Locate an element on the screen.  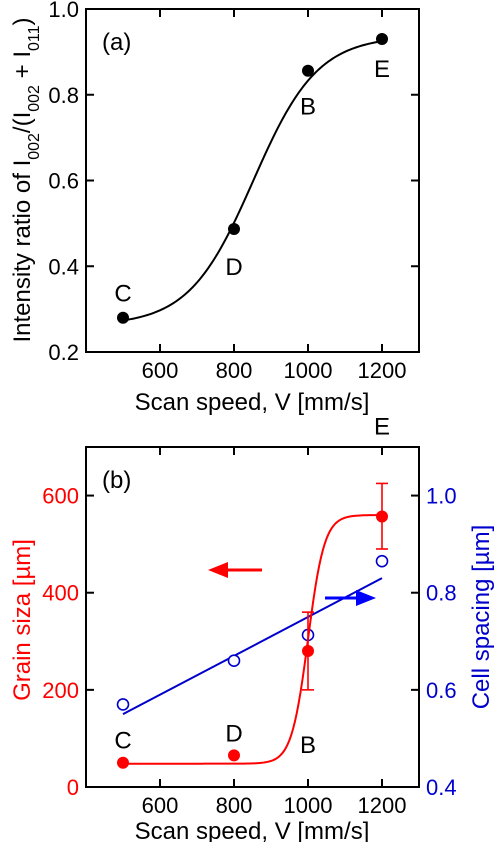
panel-b-right-axis-label: Cell spacing [µm] is located at coordinates (481, 617).